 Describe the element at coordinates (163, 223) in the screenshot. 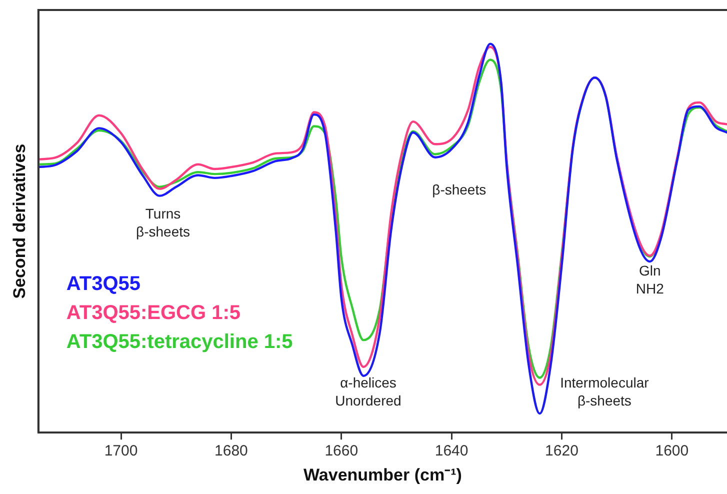

I see `annotation: Turns β-sheets` at that location.